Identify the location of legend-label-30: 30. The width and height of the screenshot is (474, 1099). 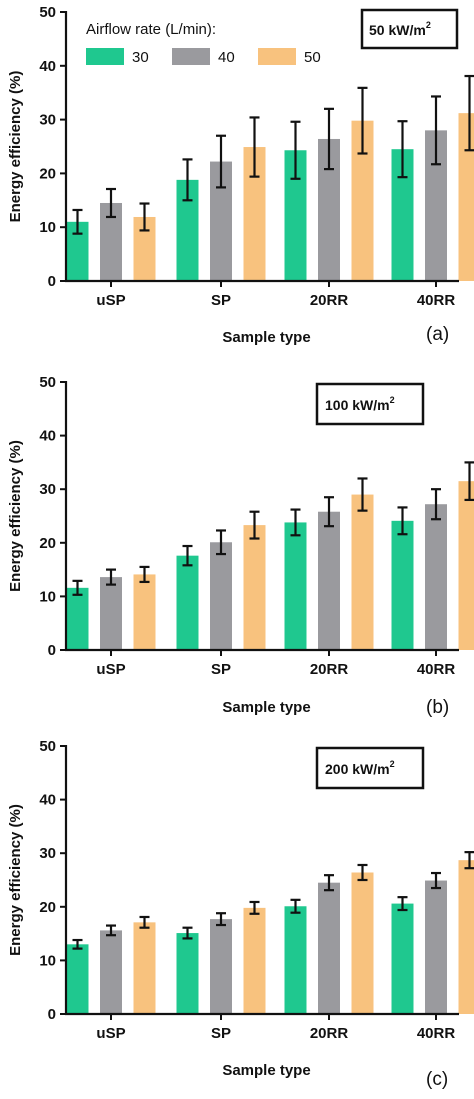
(140, 57).